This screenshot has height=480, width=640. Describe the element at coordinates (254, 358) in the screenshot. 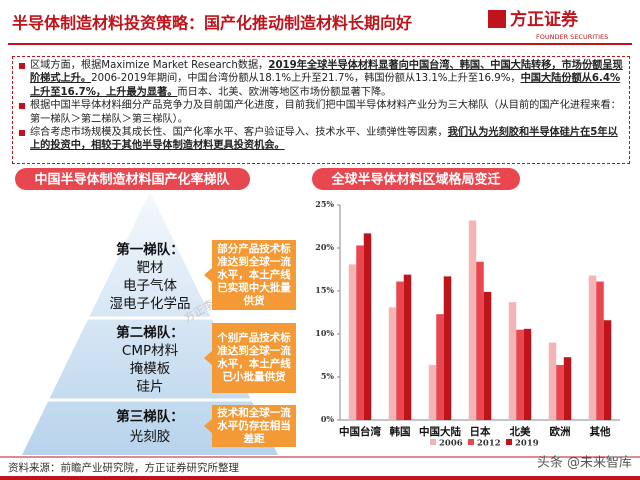

I see `tier-note: 个别产品技术标准达到全球一流水平，本土产线已小批量供货` at that location.